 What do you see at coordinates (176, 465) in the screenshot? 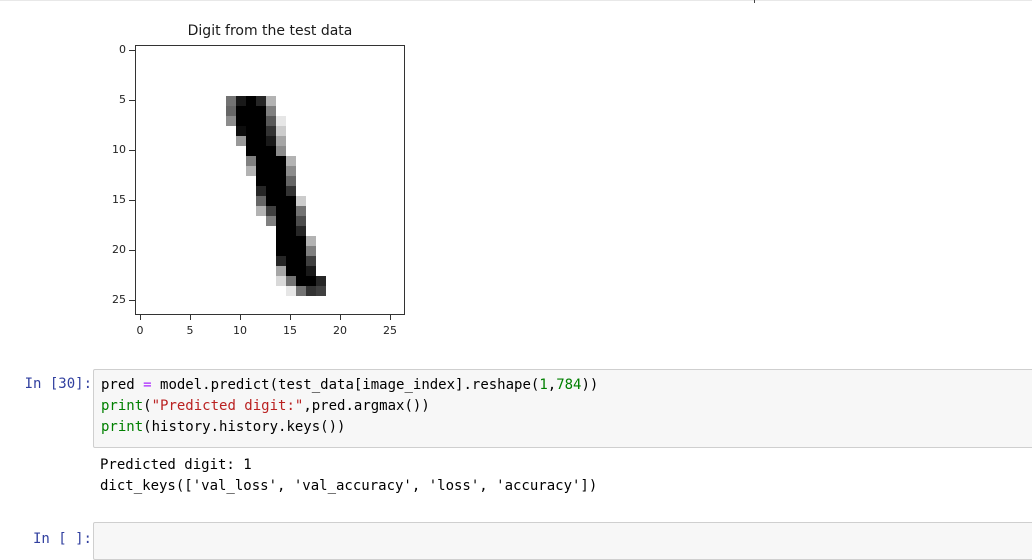
I see `output-line-1: Predicted digit: 1` at bounding box center [176, 465].